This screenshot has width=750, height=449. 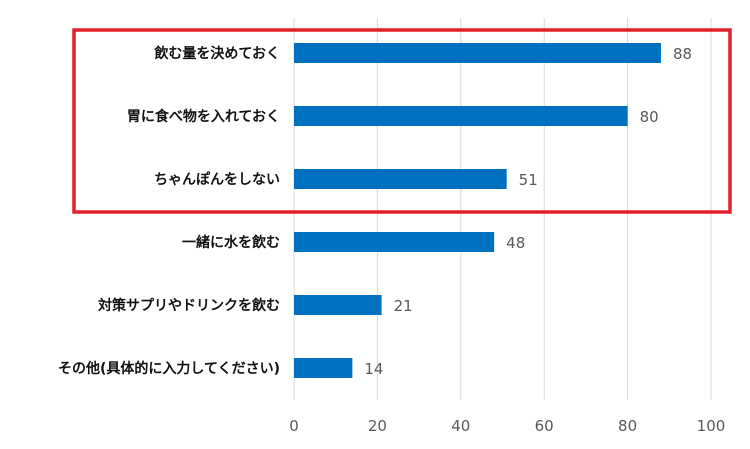 What do you see at coordinates (711, 426) in the screenshot?
I see `x-tick-label: 100` at bounding box center [711, 426].